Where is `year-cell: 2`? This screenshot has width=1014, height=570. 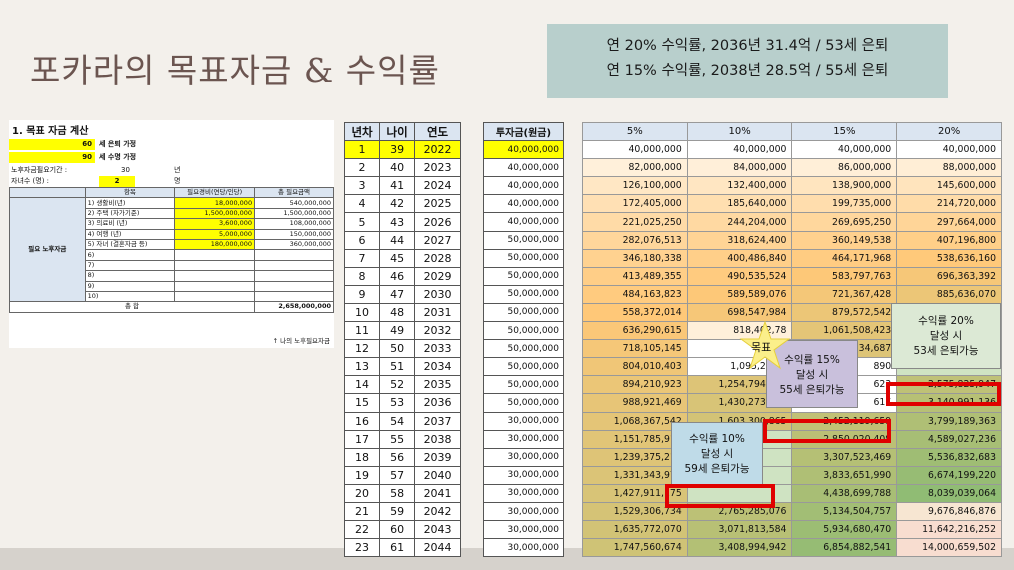
year-cell: 2 is located at coordinates (362, 168).